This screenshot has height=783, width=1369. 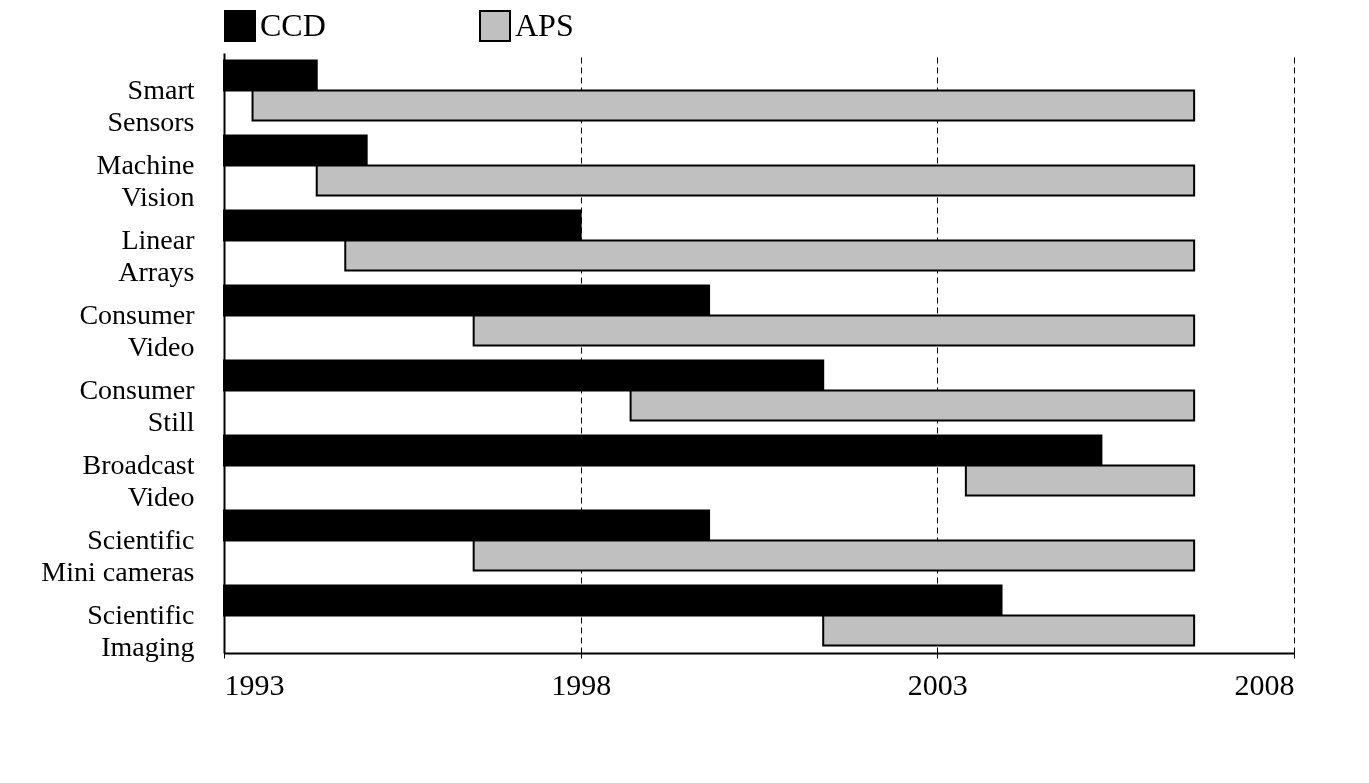 What do you see at coordinates (145, 180) in the screenshot?
I see `y-tick-label: Machine Vision` at bounding box center [145, 180].